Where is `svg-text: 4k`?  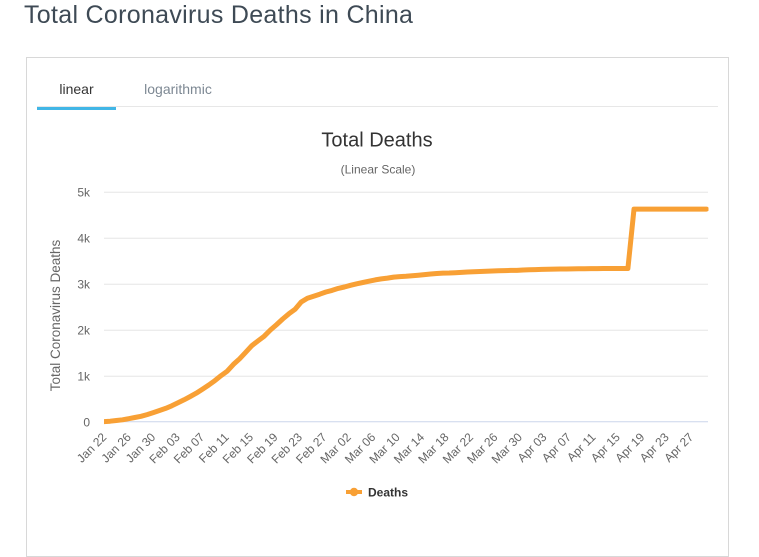
svg-text: 4k is located at coordinates (84, 239).